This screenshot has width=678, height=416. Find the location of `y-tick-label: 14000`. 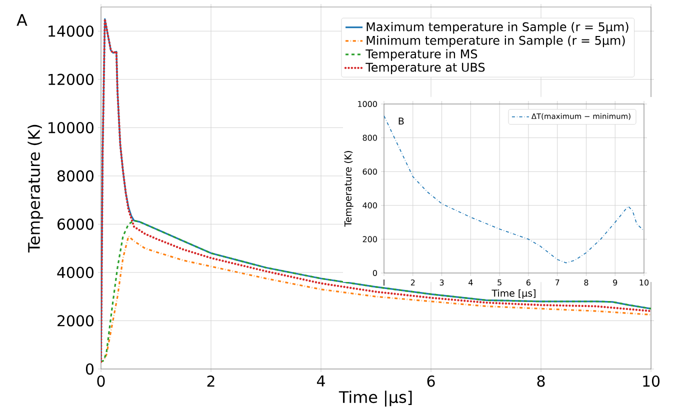

y-tick-label: 14000 is located at coordinates (71, 31).